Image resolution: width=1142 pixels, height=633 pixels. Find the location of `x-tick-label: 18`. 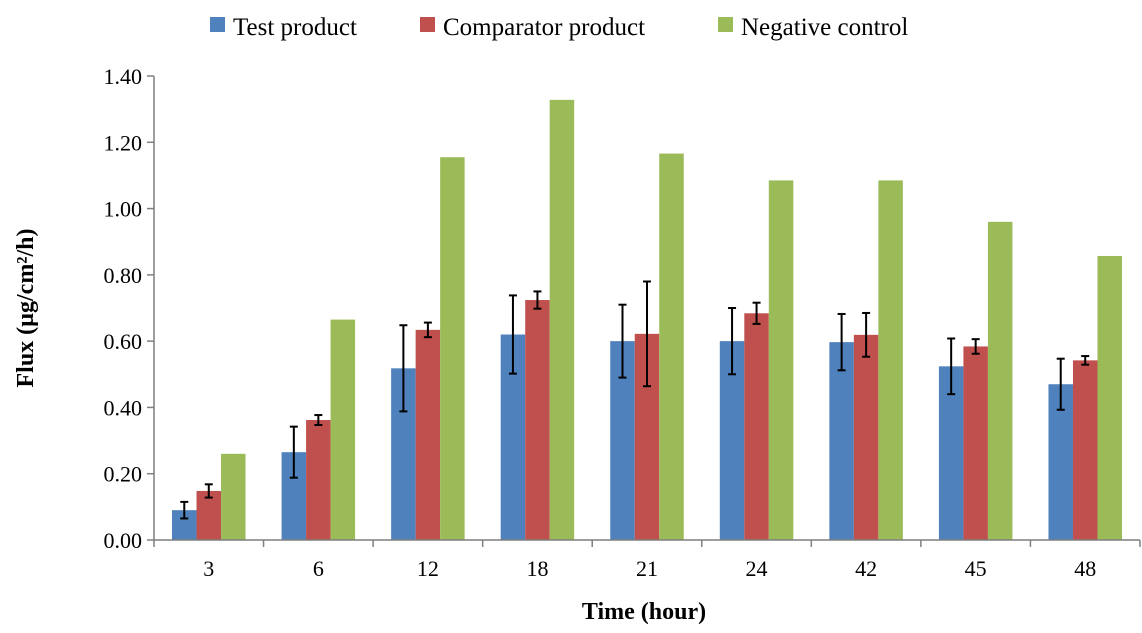

x-tick-label: 18 is located at coordinates (537, 568).